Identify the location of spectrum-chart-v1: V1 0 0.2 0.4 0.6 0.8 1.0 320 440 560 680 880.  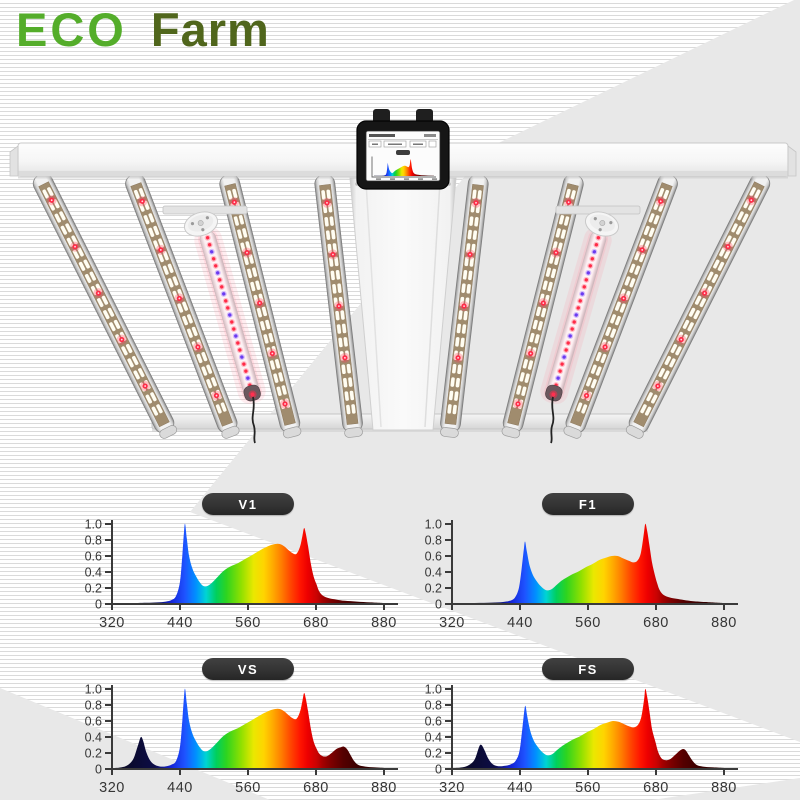
(231, 563).